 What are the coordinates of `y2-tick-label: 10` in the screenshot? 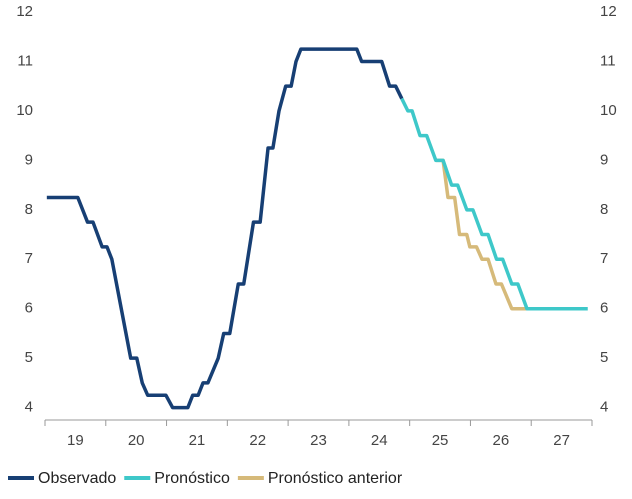 It's located at (608, 110).